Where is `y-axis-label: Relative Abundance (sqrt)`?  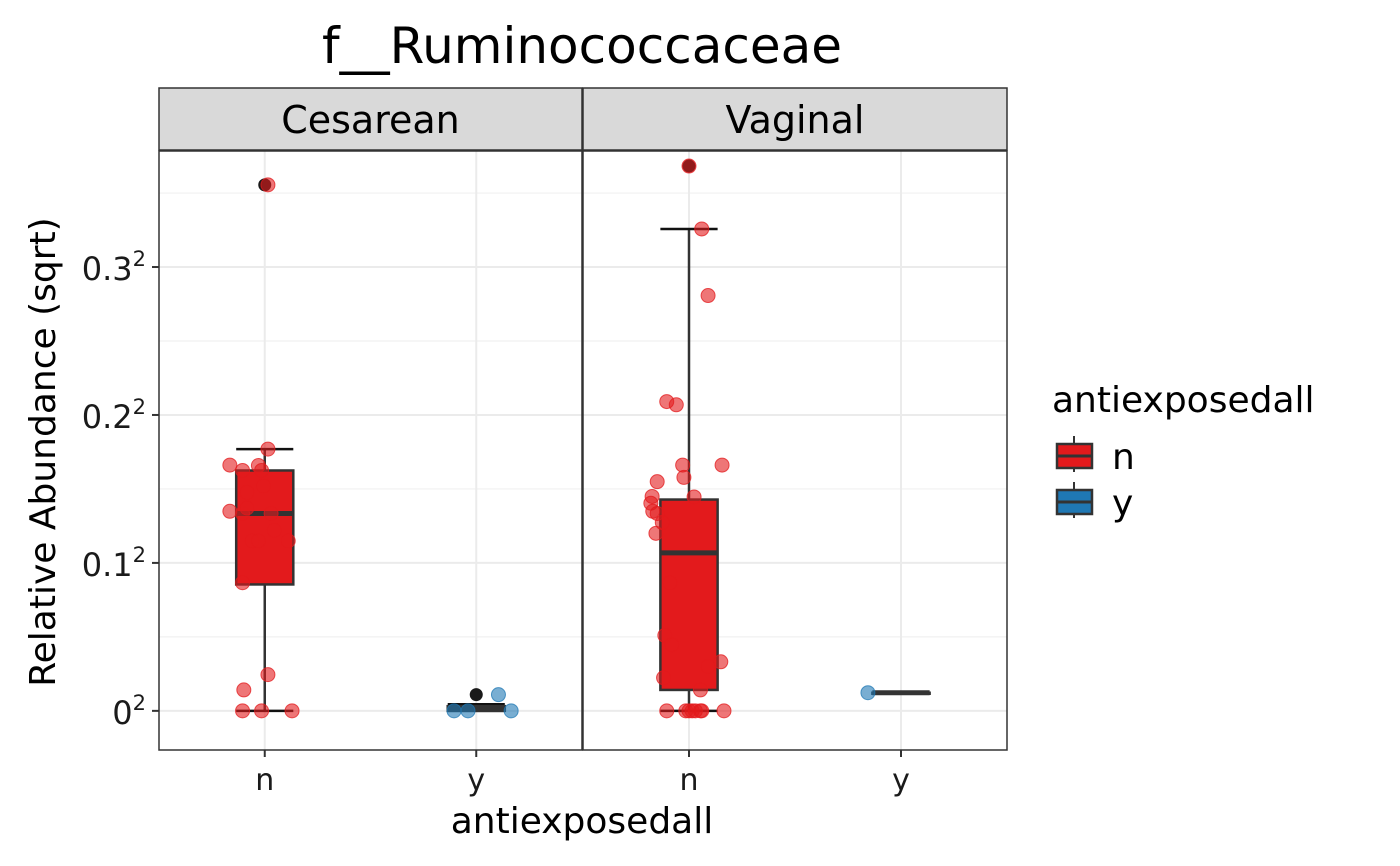 y-axis-label: Relative Abundance (sqrt) is located at coordinates (43, 451).